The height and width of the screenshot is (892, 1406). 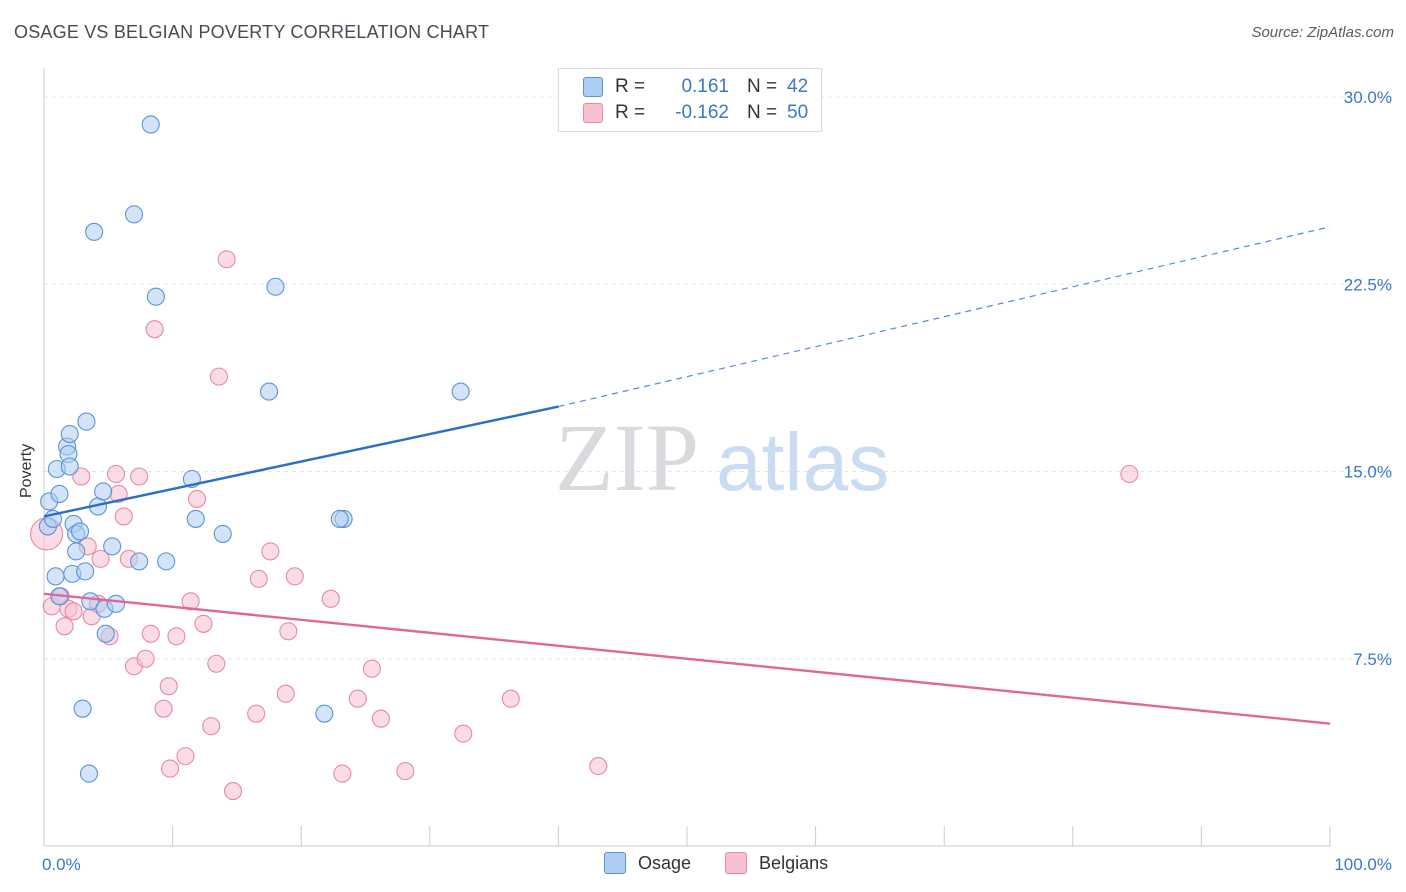 What do you see at coordinates (1368, 284) in the screenshot?
I see `y-tick-label: 22.5%` at bounding box center [1368, 284].